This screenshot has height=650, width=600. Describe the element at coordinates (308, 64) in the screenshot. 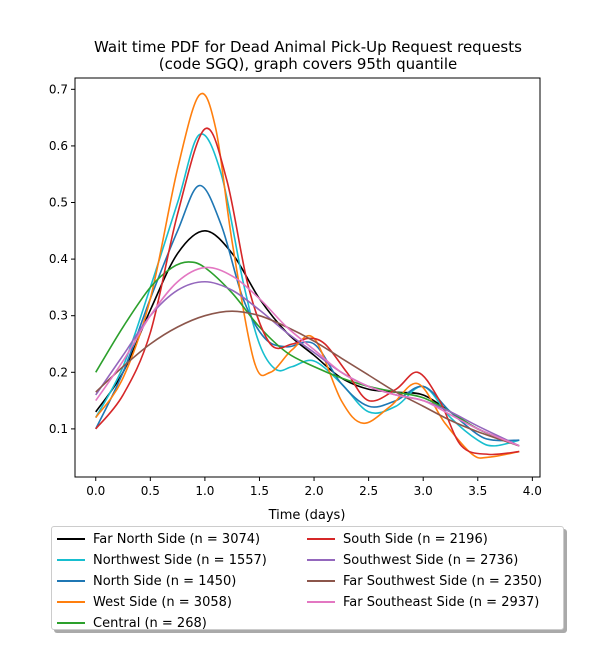

I see `chart-title-line: (code SGQ), graph covers 95th quantile` at that location.